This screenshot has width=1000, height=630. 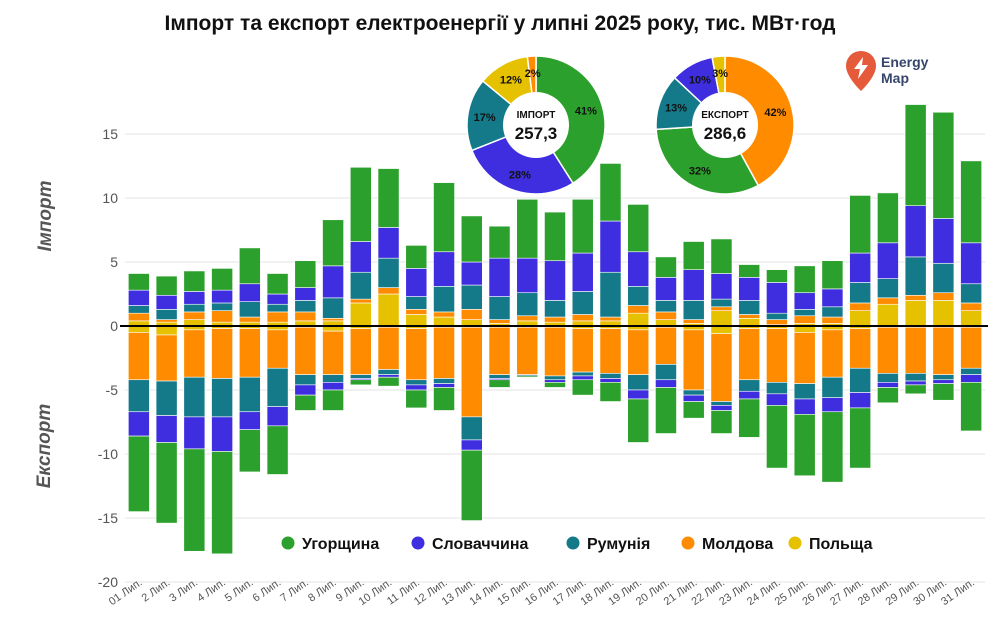 I want to click on pie-slice-label: 10%, so click(x=700, y=80).